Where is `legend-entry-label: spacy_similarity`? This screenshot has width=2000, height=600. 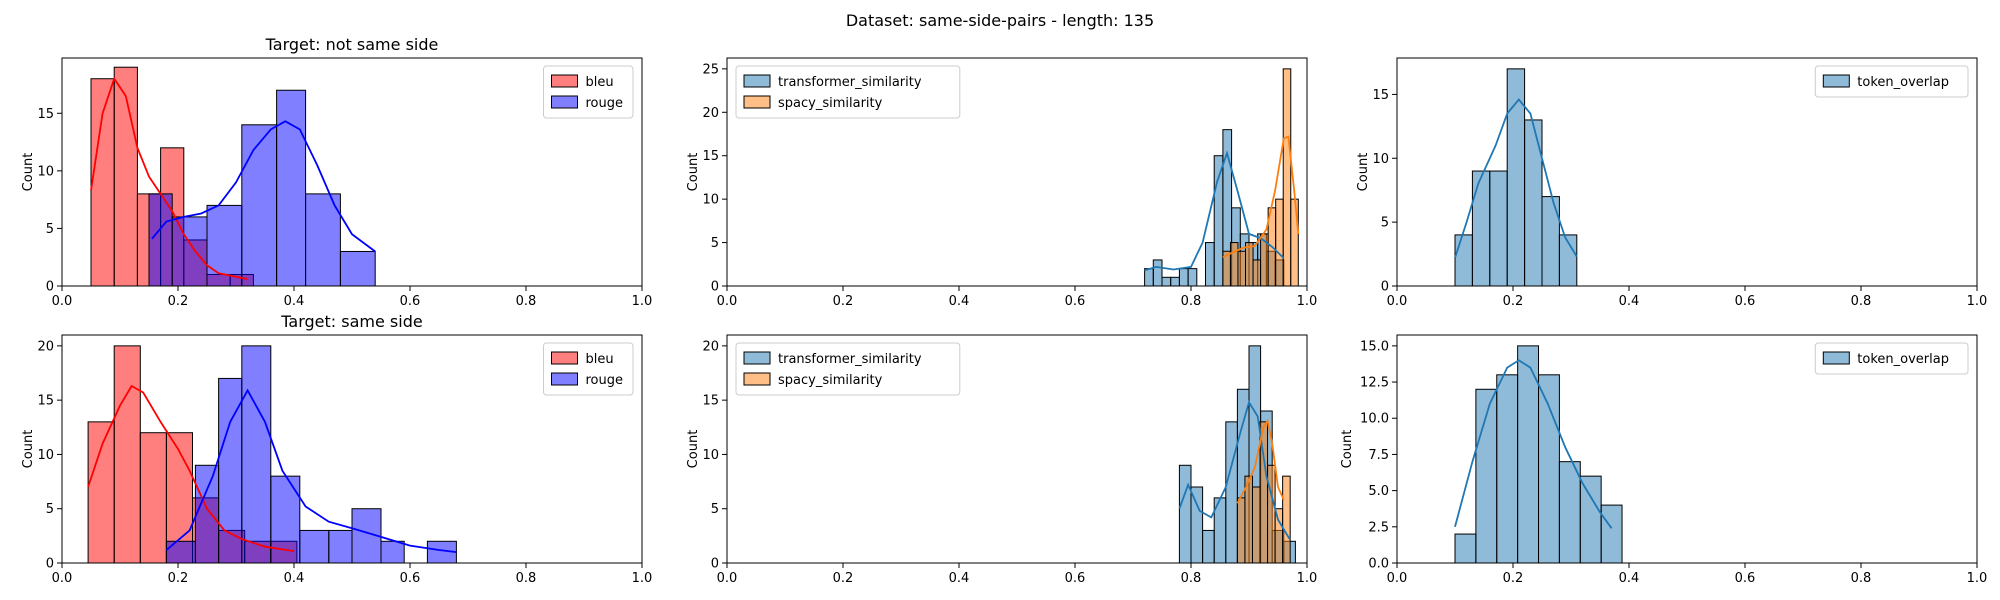 legend-entry-label: spacy_similarity is located at coordinates (830, 103).